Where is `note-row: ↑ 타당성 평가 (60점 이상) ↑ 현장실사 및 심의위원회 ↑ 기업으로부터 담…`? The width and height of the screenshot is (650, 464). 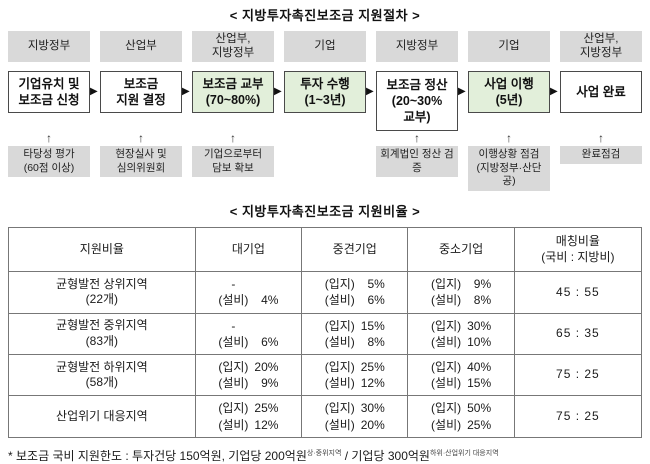 note-row: ↑ 타당성 평가 (60점 이상) ↑ 현장실사 및 심의위원회 ↑ 기업으로부터 담… is located at coordinates (325, 161).